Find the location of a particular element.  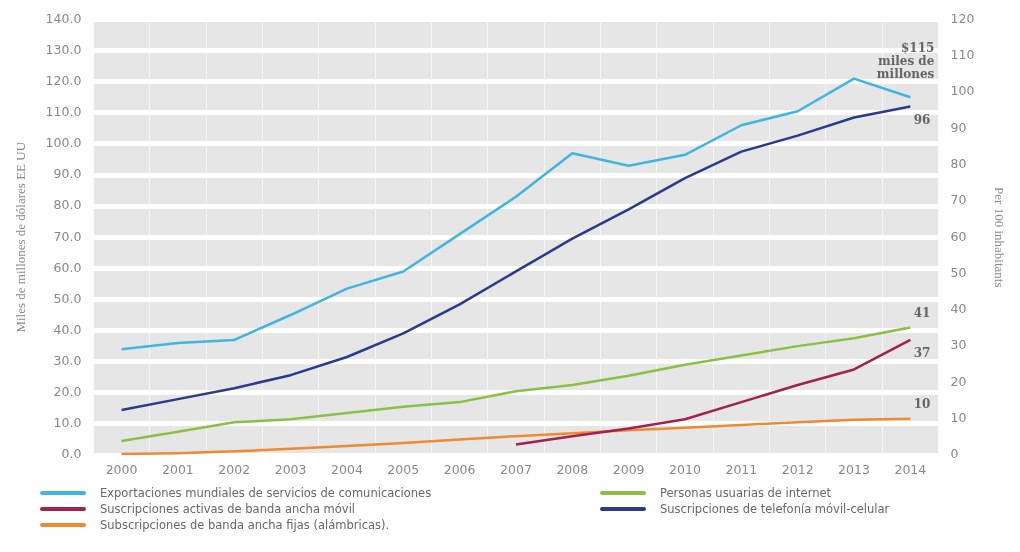

y-tick-label: 100.0 is located at coordinates (63, 143).